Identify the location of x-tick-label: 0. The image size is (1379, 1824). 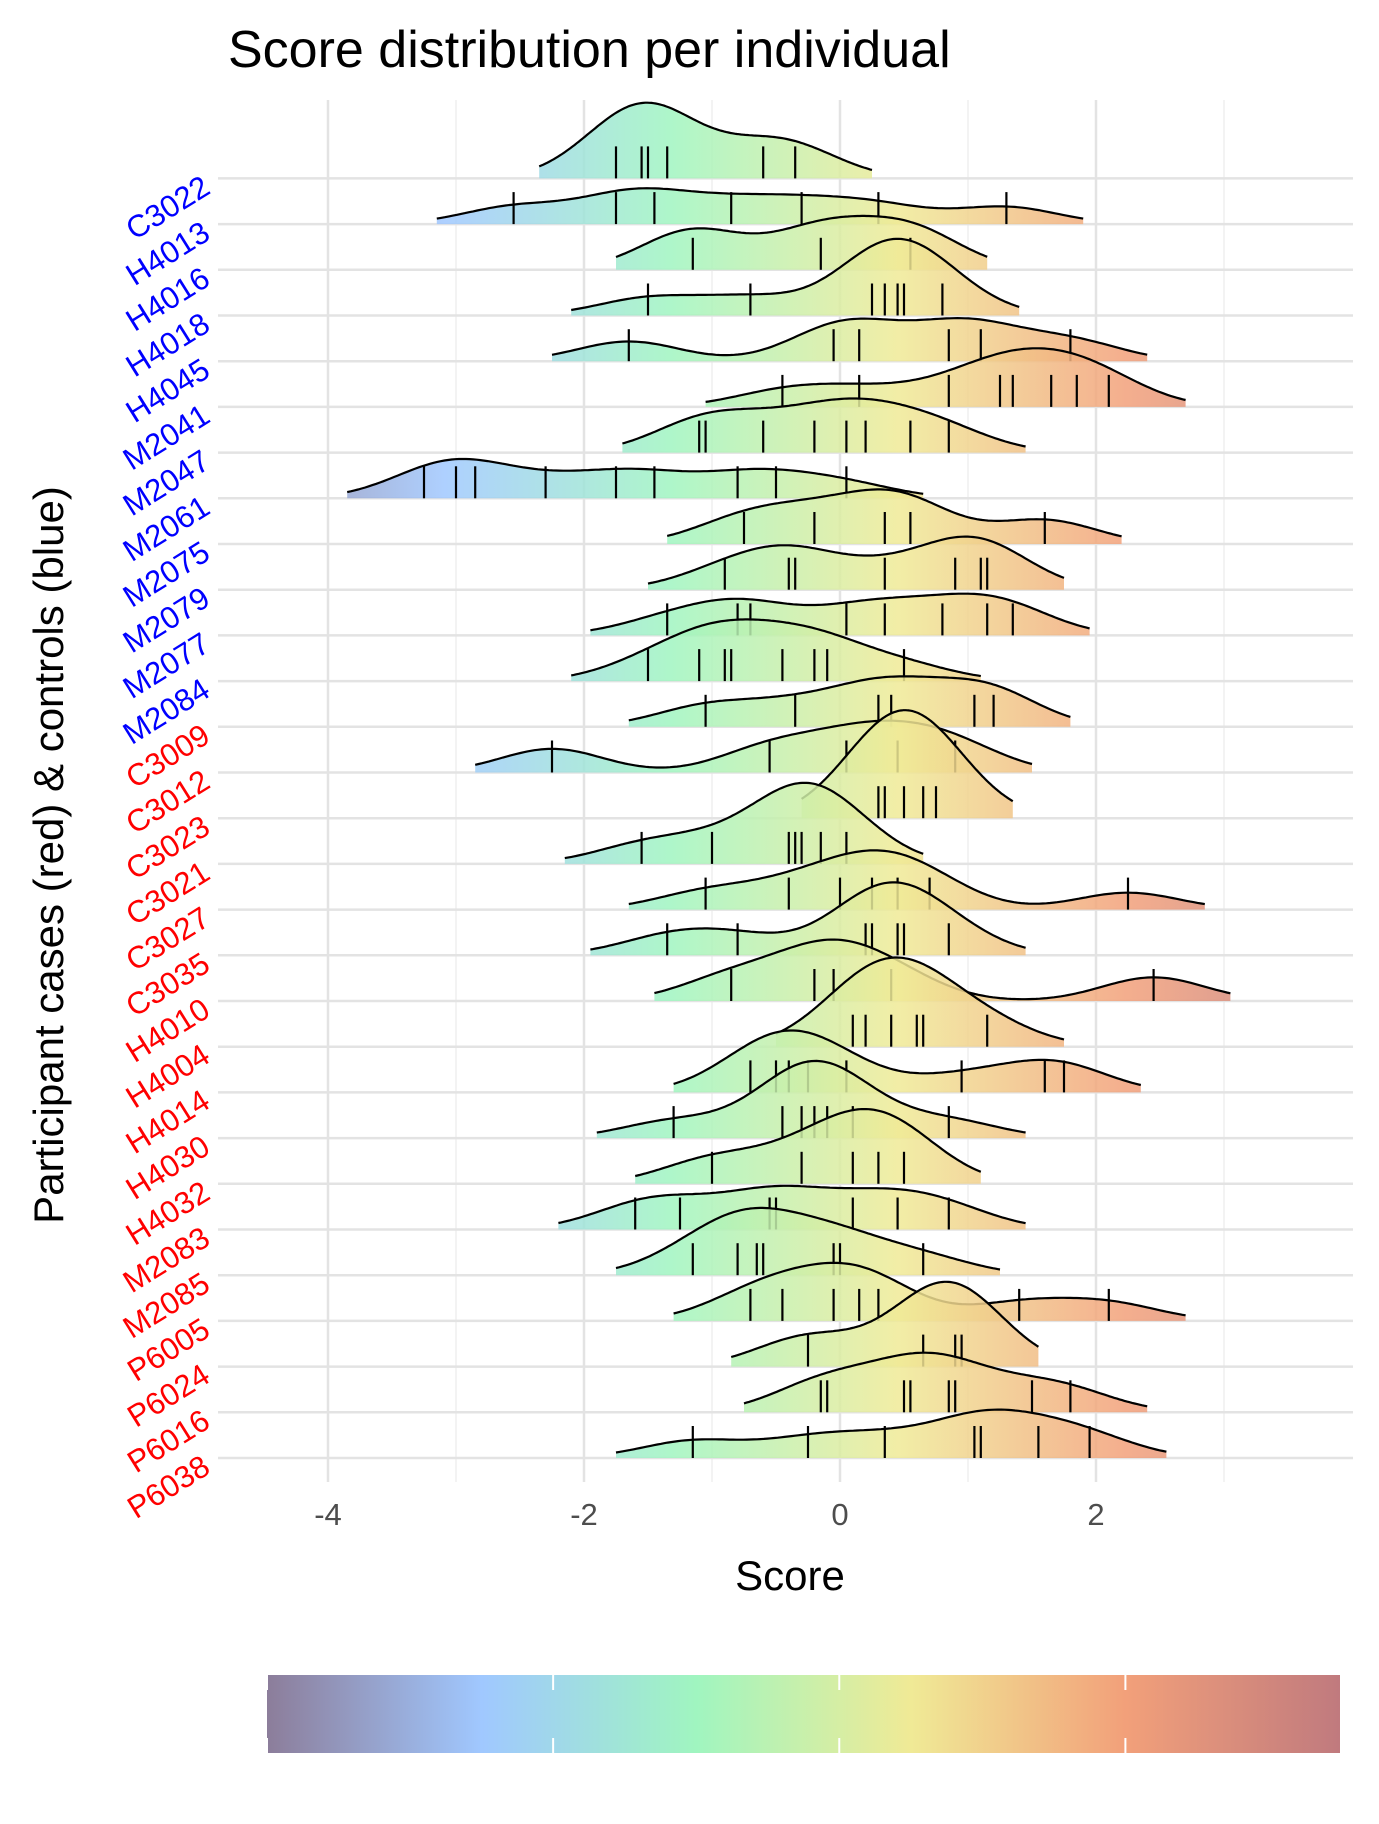
(839, 1514).